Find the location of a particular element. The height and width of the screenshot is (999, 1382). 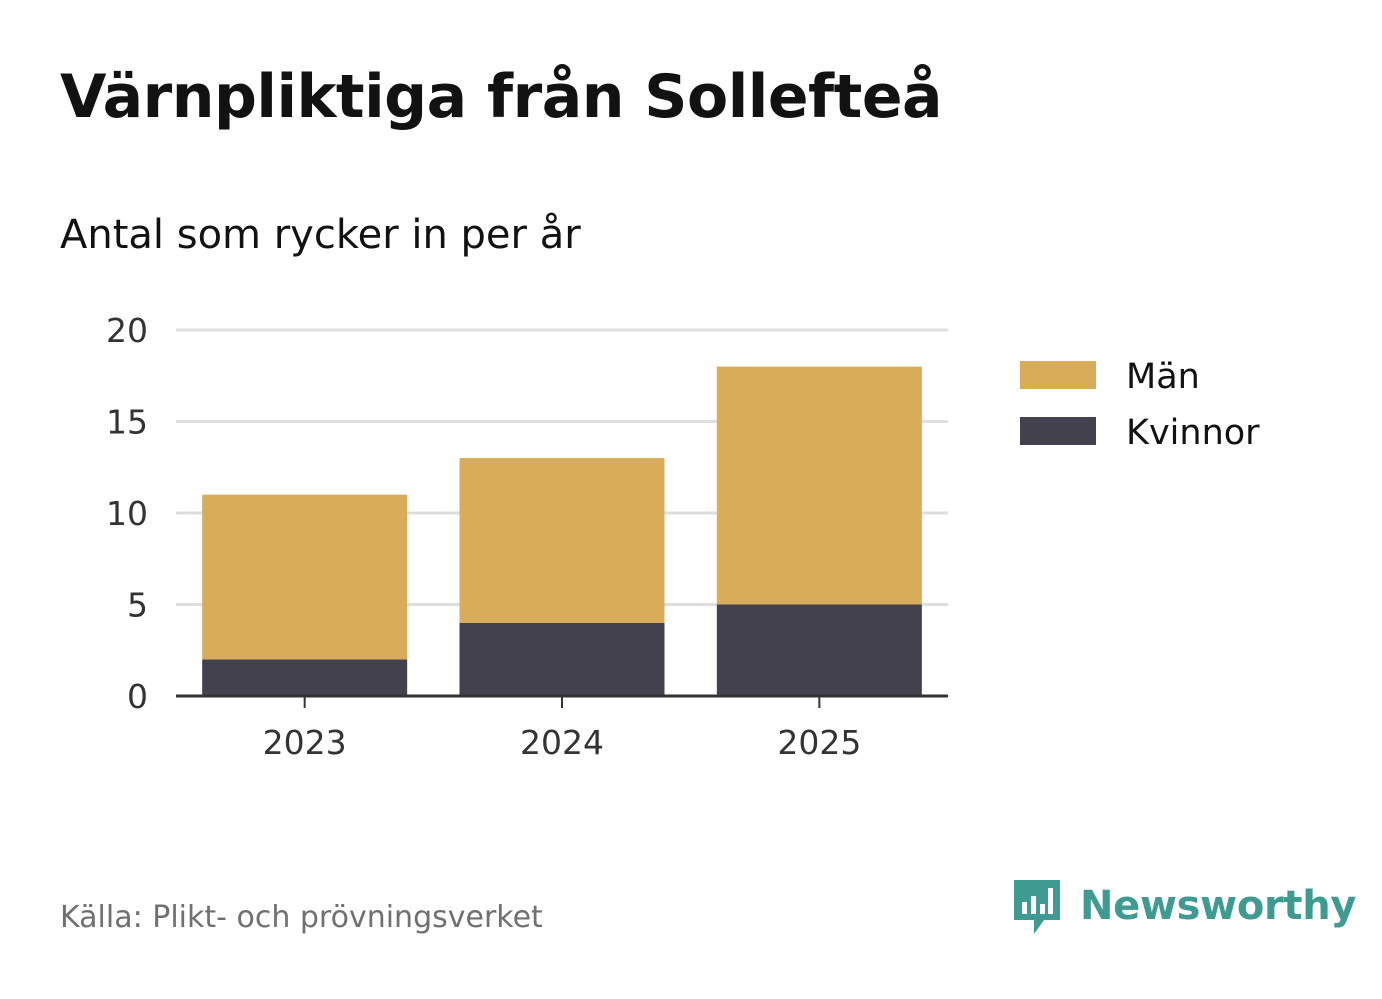

newsworthy-logo-icon is located at coordinates (1037, 907).